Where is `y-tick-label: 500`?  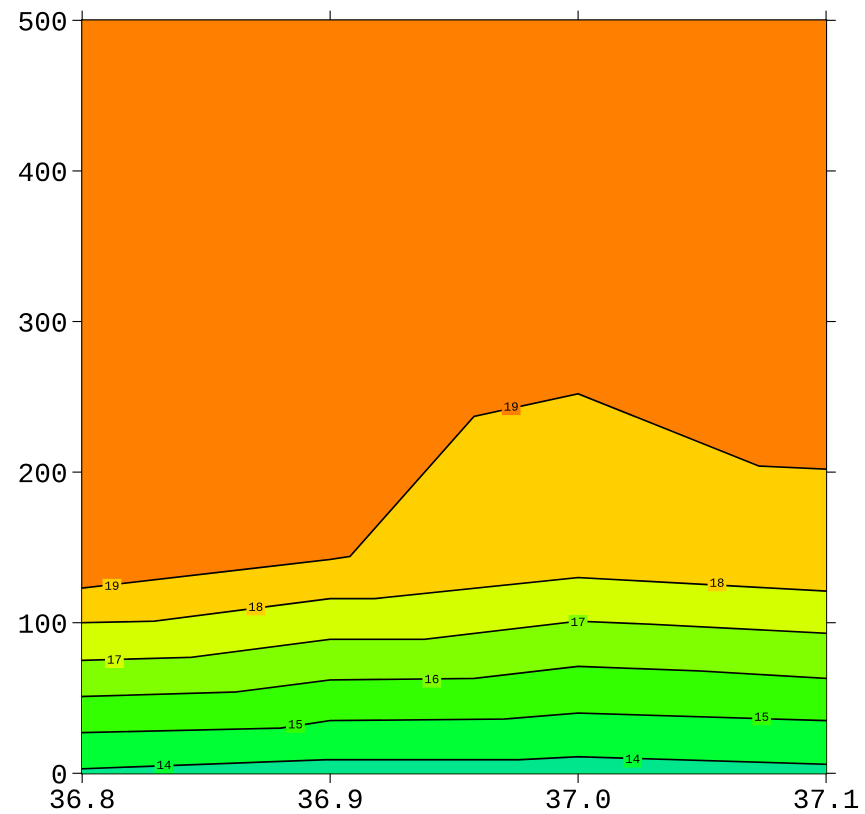 y-tick-label: 500 is located at coordinates (42, 21).